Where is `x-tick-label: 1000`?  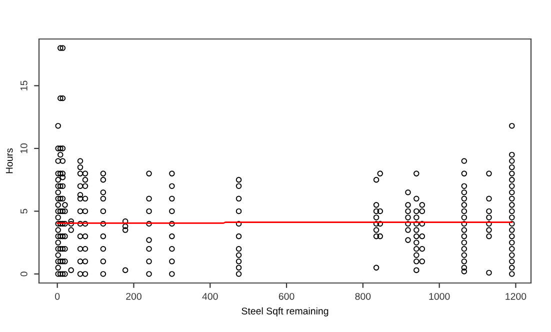
x-tick-label: 1000 is located at coordinates (439, 296).